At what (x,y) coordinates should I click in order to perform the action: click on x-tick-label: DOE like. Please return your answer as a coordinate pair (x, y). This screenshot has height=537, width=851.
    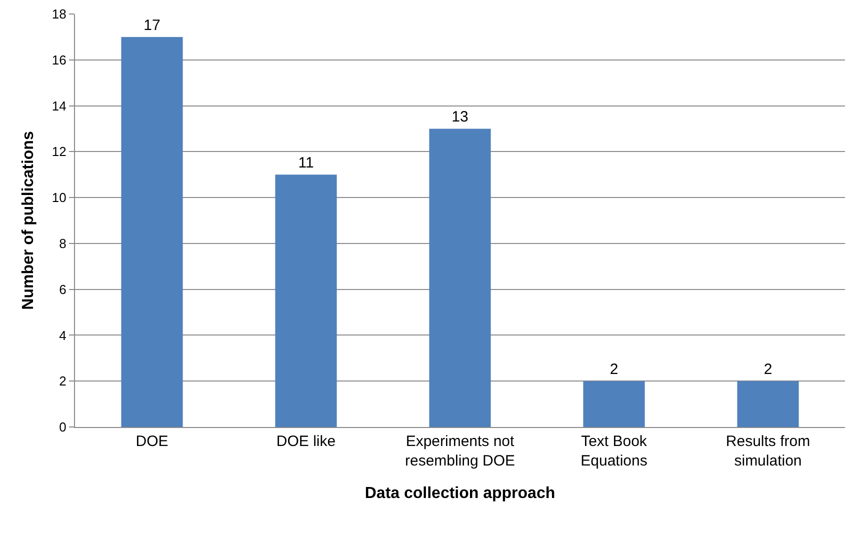
    Looking at the image, I should click on (306, 441).